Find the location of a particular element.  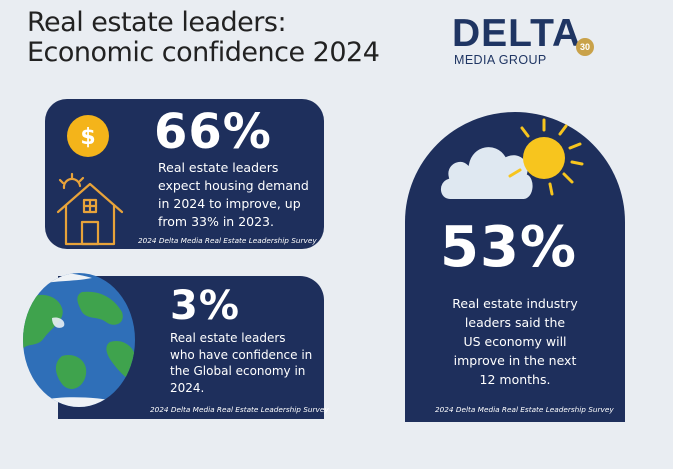

title-line-1: Real estate leaders: is located at coordinates (157, 22).